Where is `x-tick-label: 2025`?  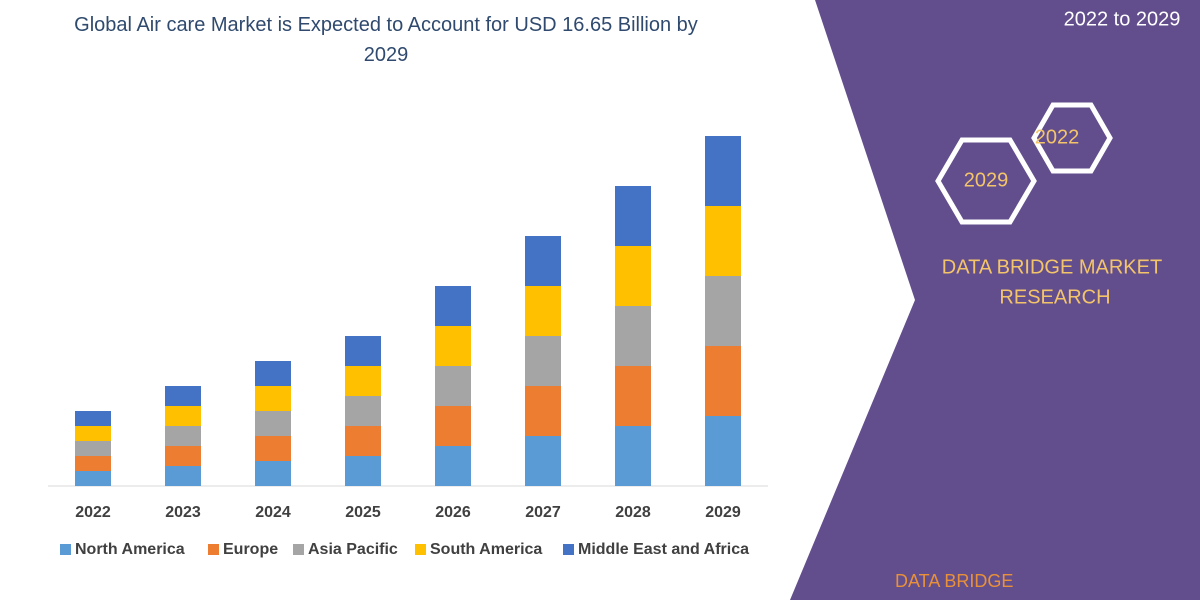
x-tick-label: 2025 is located at coordinates (363, 512).